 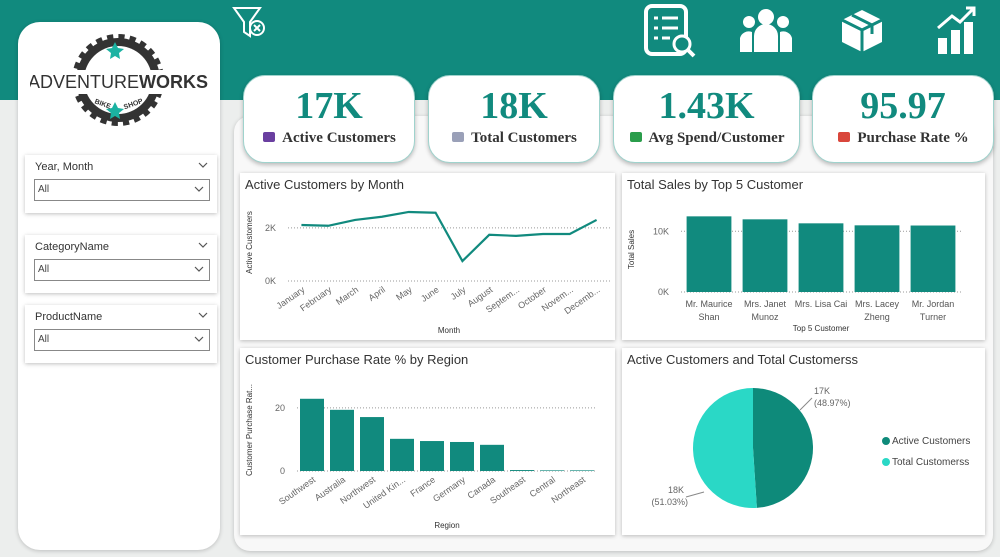 What do you see at coordinates (706, 106) in the screenshot?
I see `kpi-value: 1.43K` at bounding box center [706, 106].